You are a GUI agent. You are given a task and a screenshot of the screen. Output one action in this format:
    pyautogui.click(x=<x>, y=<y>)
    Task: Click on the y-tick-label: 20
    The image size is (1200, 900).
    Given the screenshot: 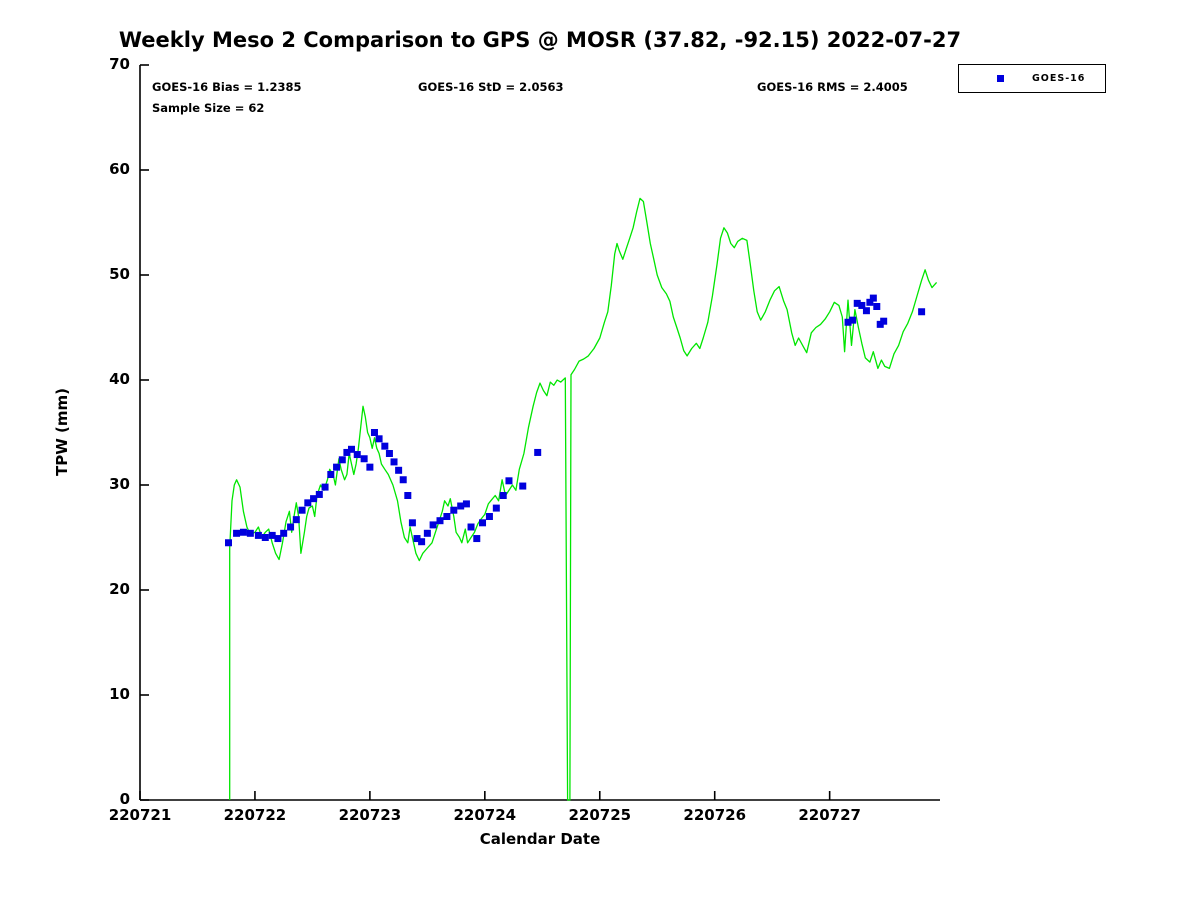 What is the action you would take?
    pyautogui.click(x=119, y=589)
    